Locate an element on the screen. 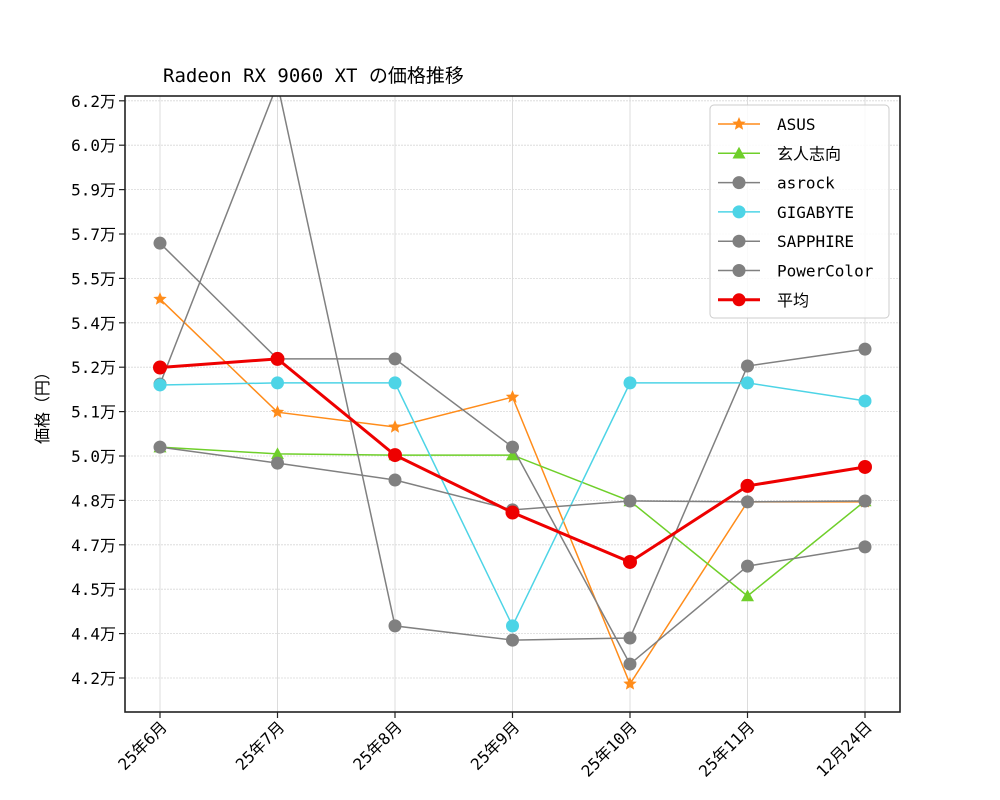 This screenshot has width=1000, height=800. y-tick-label: 4.7万 is located at coordinates (93, 545).